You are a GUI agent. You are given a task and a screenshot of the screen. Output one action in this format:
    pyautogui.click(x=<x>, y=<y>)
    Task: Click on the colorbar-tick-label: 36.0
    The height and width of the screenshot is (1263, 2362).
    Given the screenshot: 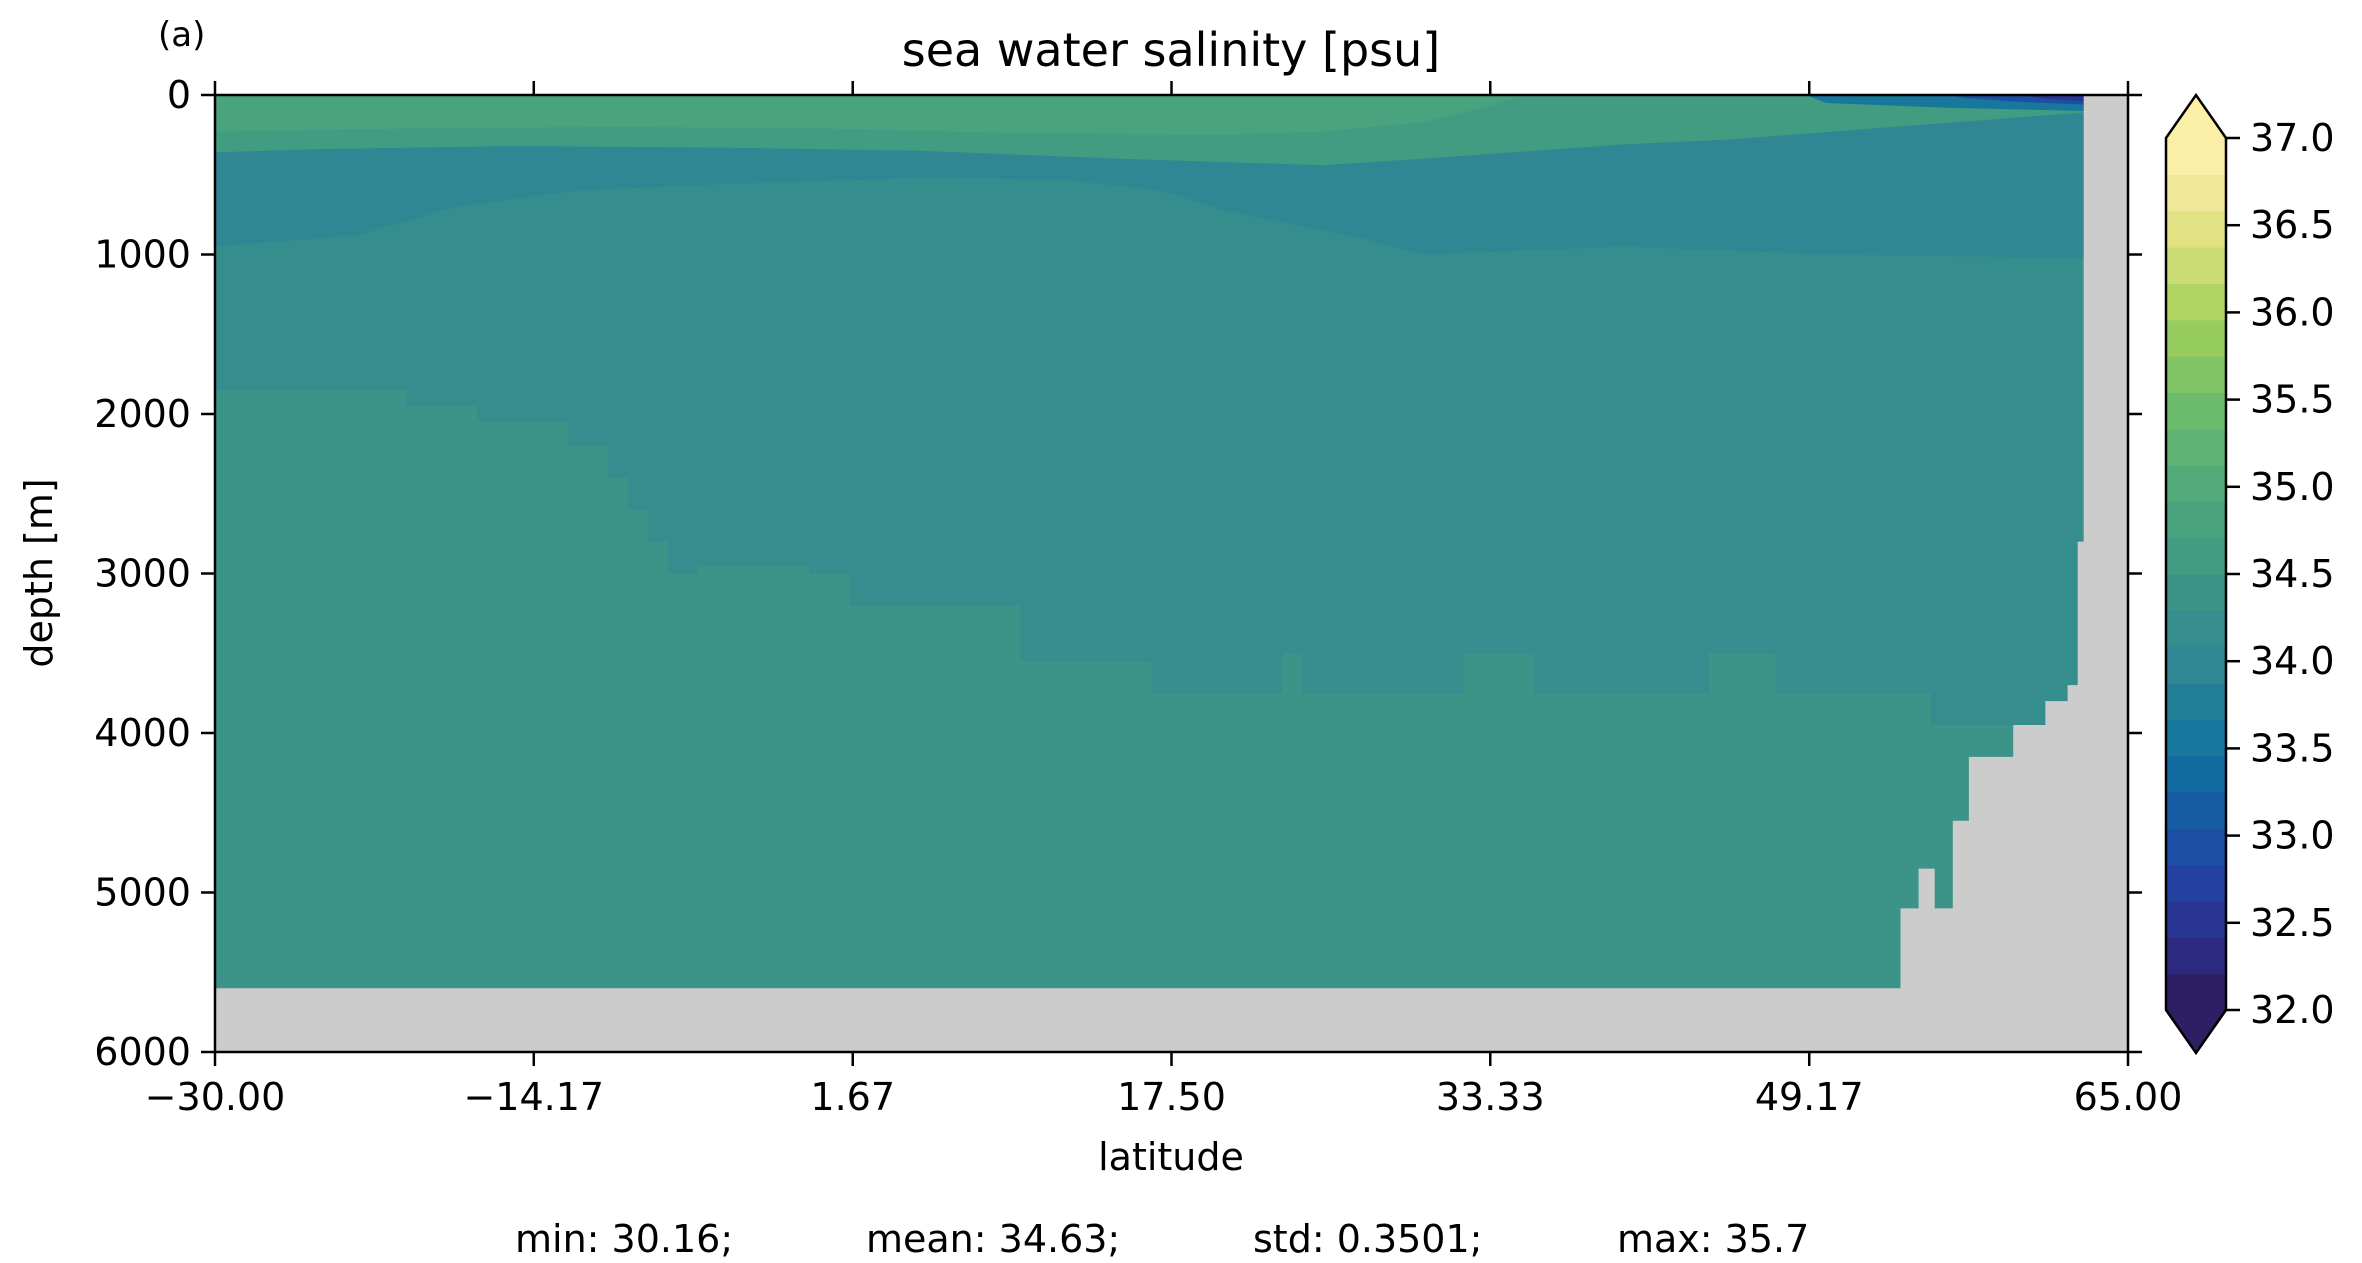 What is the action you would take?
    pyautogui.click(x=2292, y=312)
    